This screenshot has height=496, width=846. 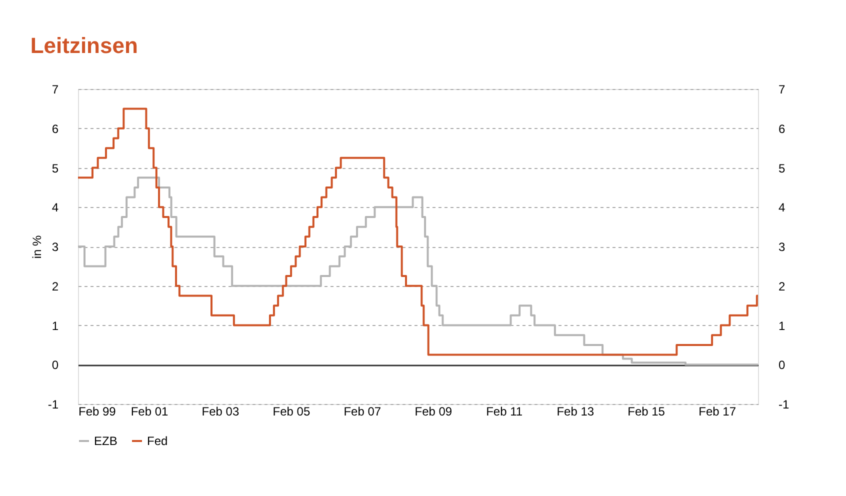 What do you see at coordinates (55, 168) in the screenshot?
I see `y-tick-label: 5` at bounding box center [55, 168].